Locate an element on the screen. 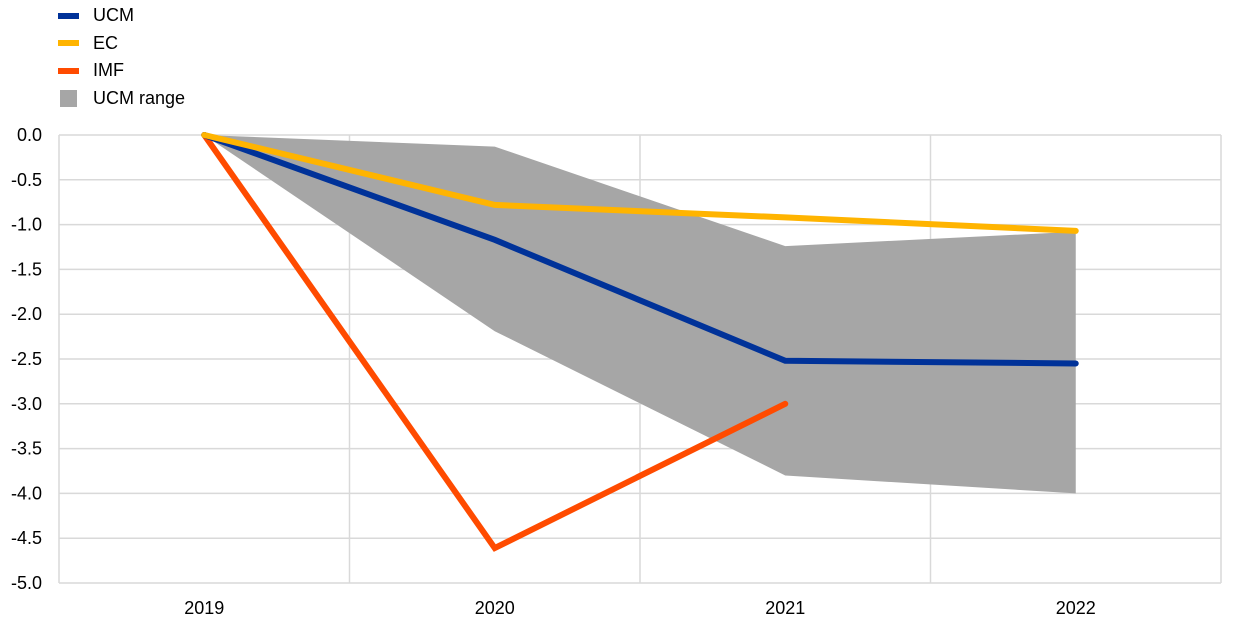 This screenshot has height=629, width=1240. legend: UCM EC IMF UCM range is located at coordinates (121, 57).